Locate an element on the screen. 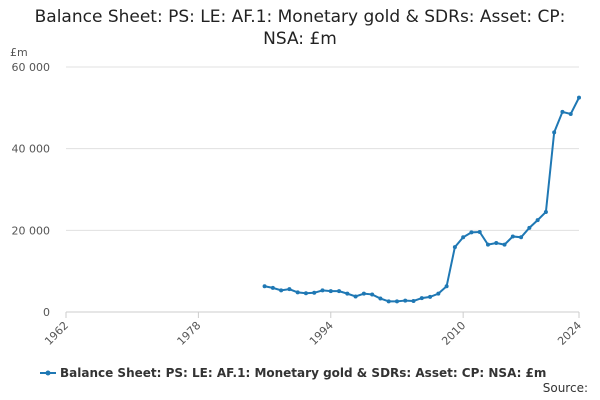  x-tick-label: 1994 is located at coordinates (321, 333).